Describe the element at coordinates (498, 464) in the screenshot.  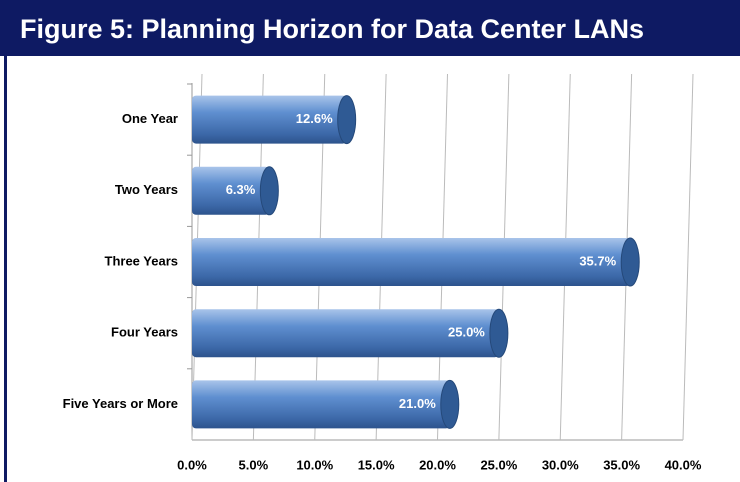
I see `x-tick-label: 25.0%` at that location.